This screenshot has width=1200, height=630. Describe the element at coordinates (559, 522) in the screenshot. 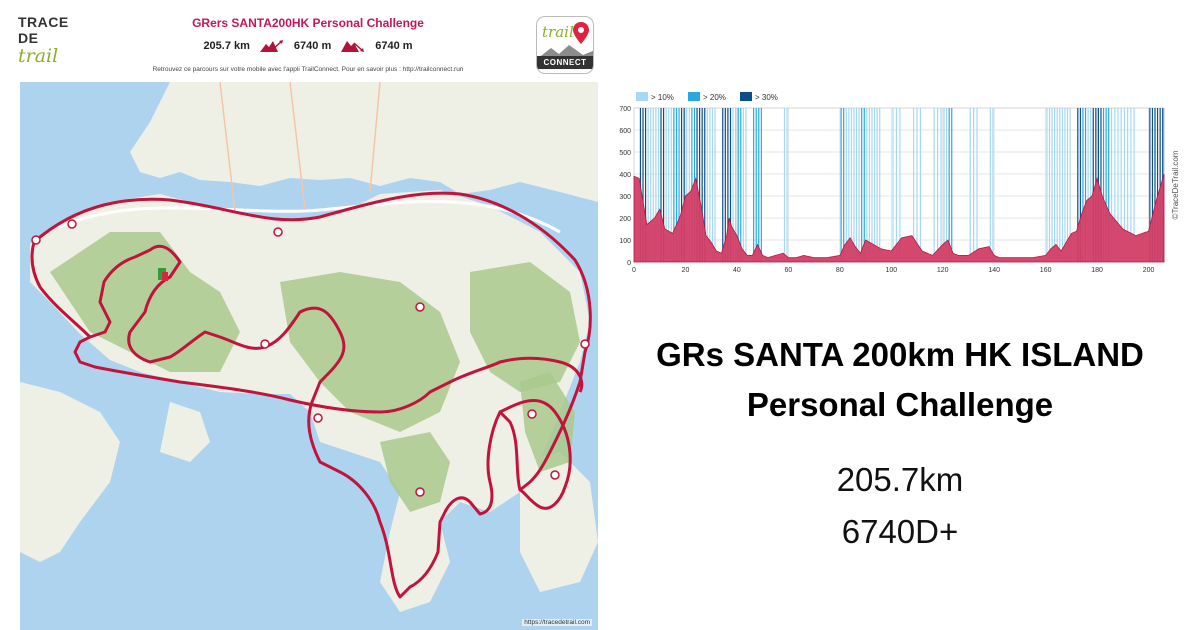

I see `se-island-land` at that location.